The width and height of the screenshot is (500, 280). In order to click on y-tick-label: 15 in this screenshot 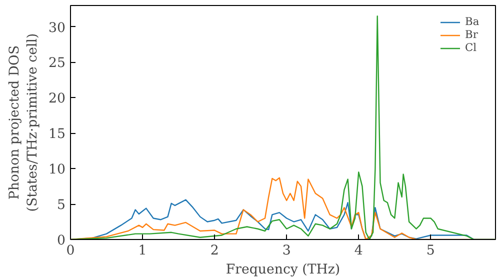, I will do `click(57, 134)`.